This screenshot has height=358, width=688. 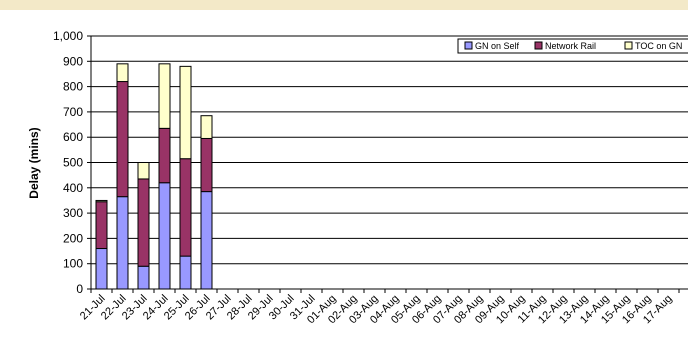 What do you see at coordinates (34, 162) in the screenshot?
I see `y-axis-label: Delay (mins)` at bounding box center [34, 162].